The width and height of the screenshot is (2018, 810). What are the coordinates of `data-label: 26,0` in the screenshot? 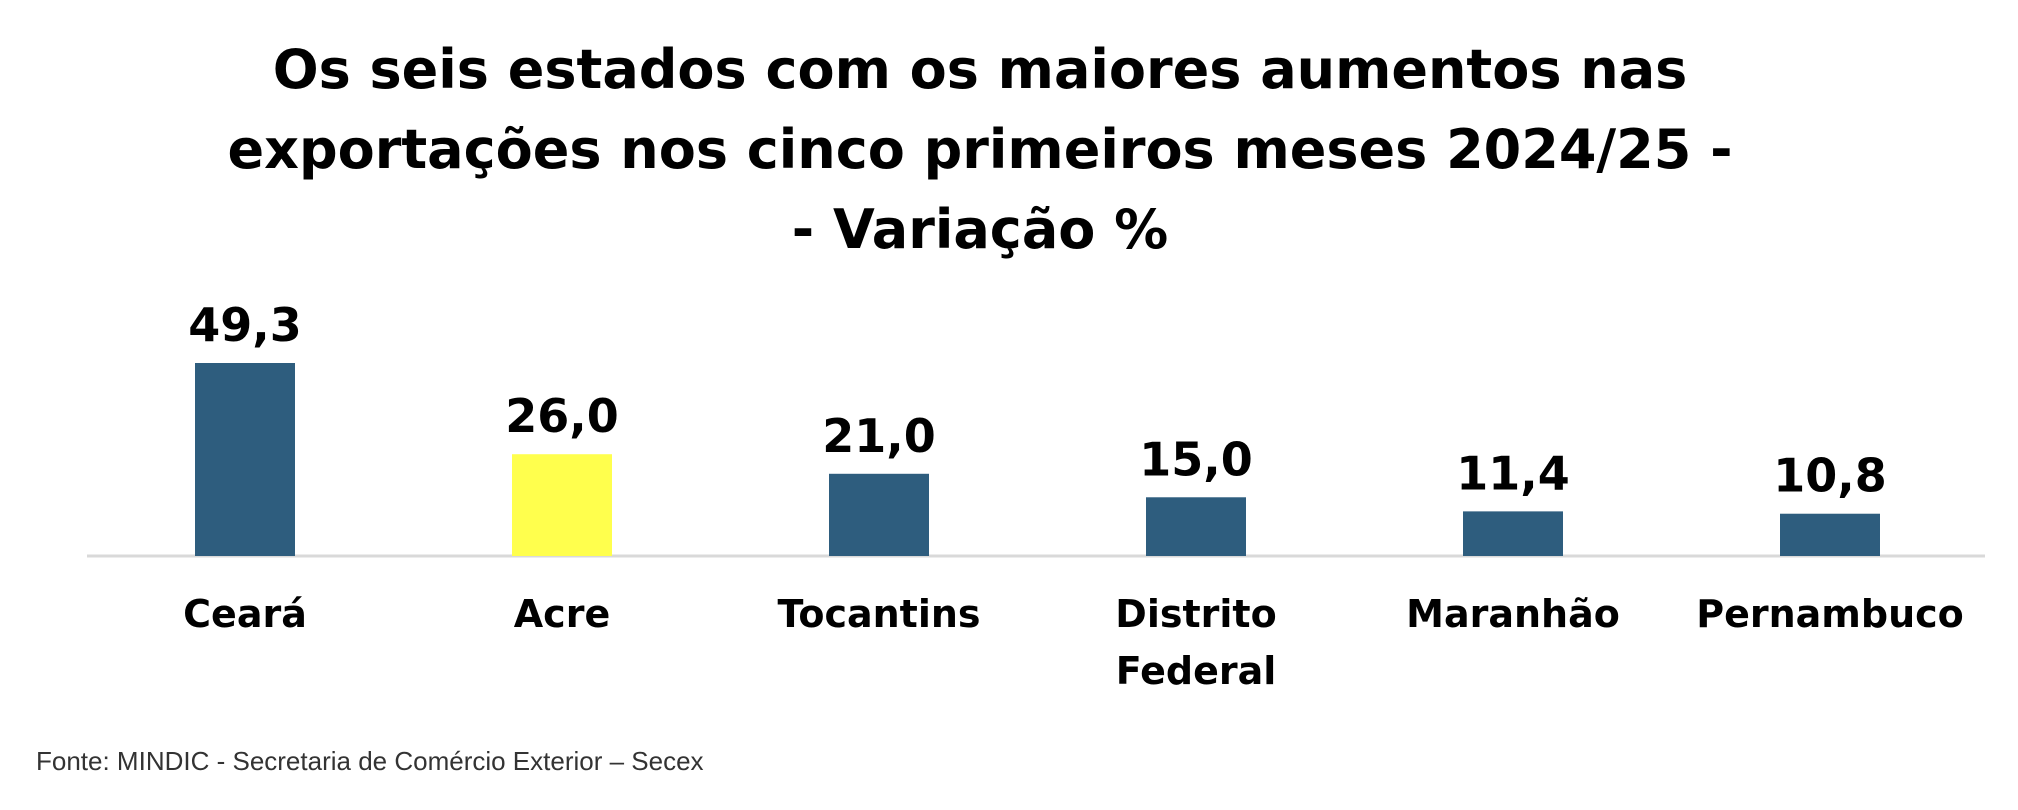 It's located at (562, 416).